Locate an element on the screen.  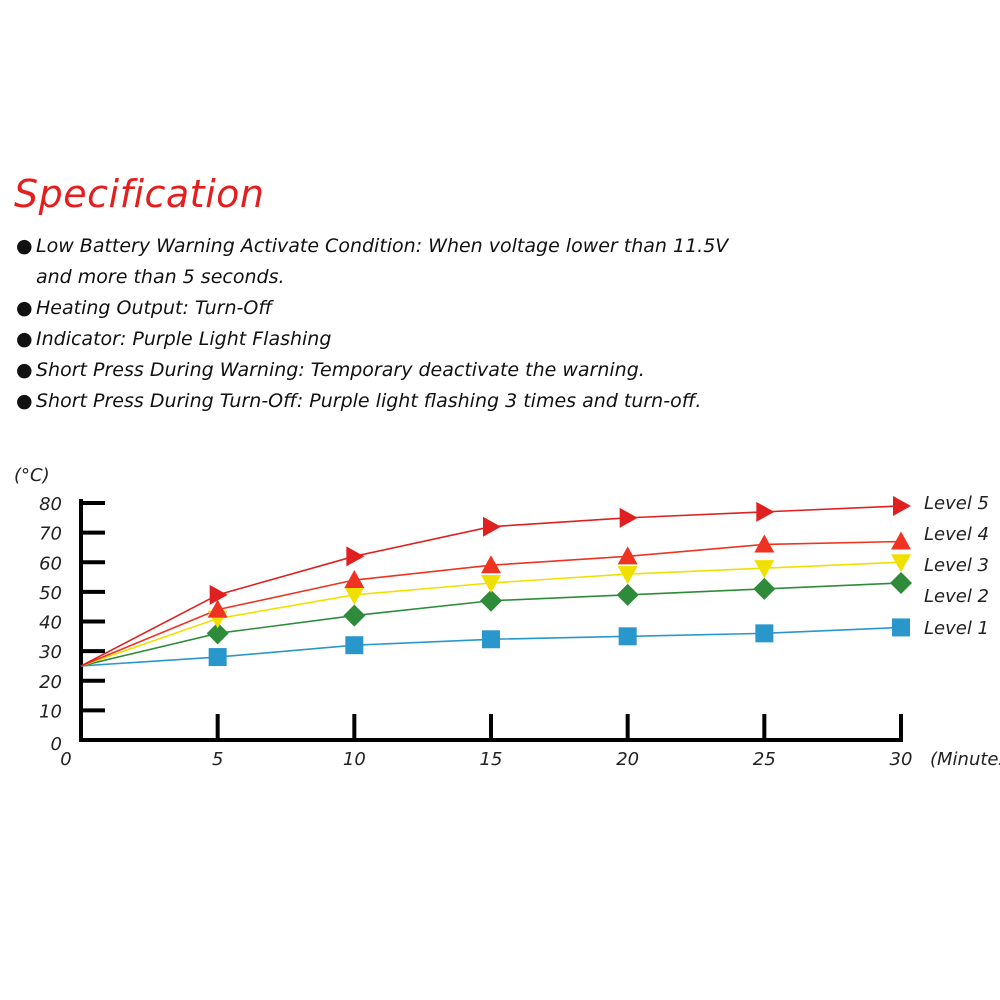
series-label: Level 5 is located at coordinates (956, 503).